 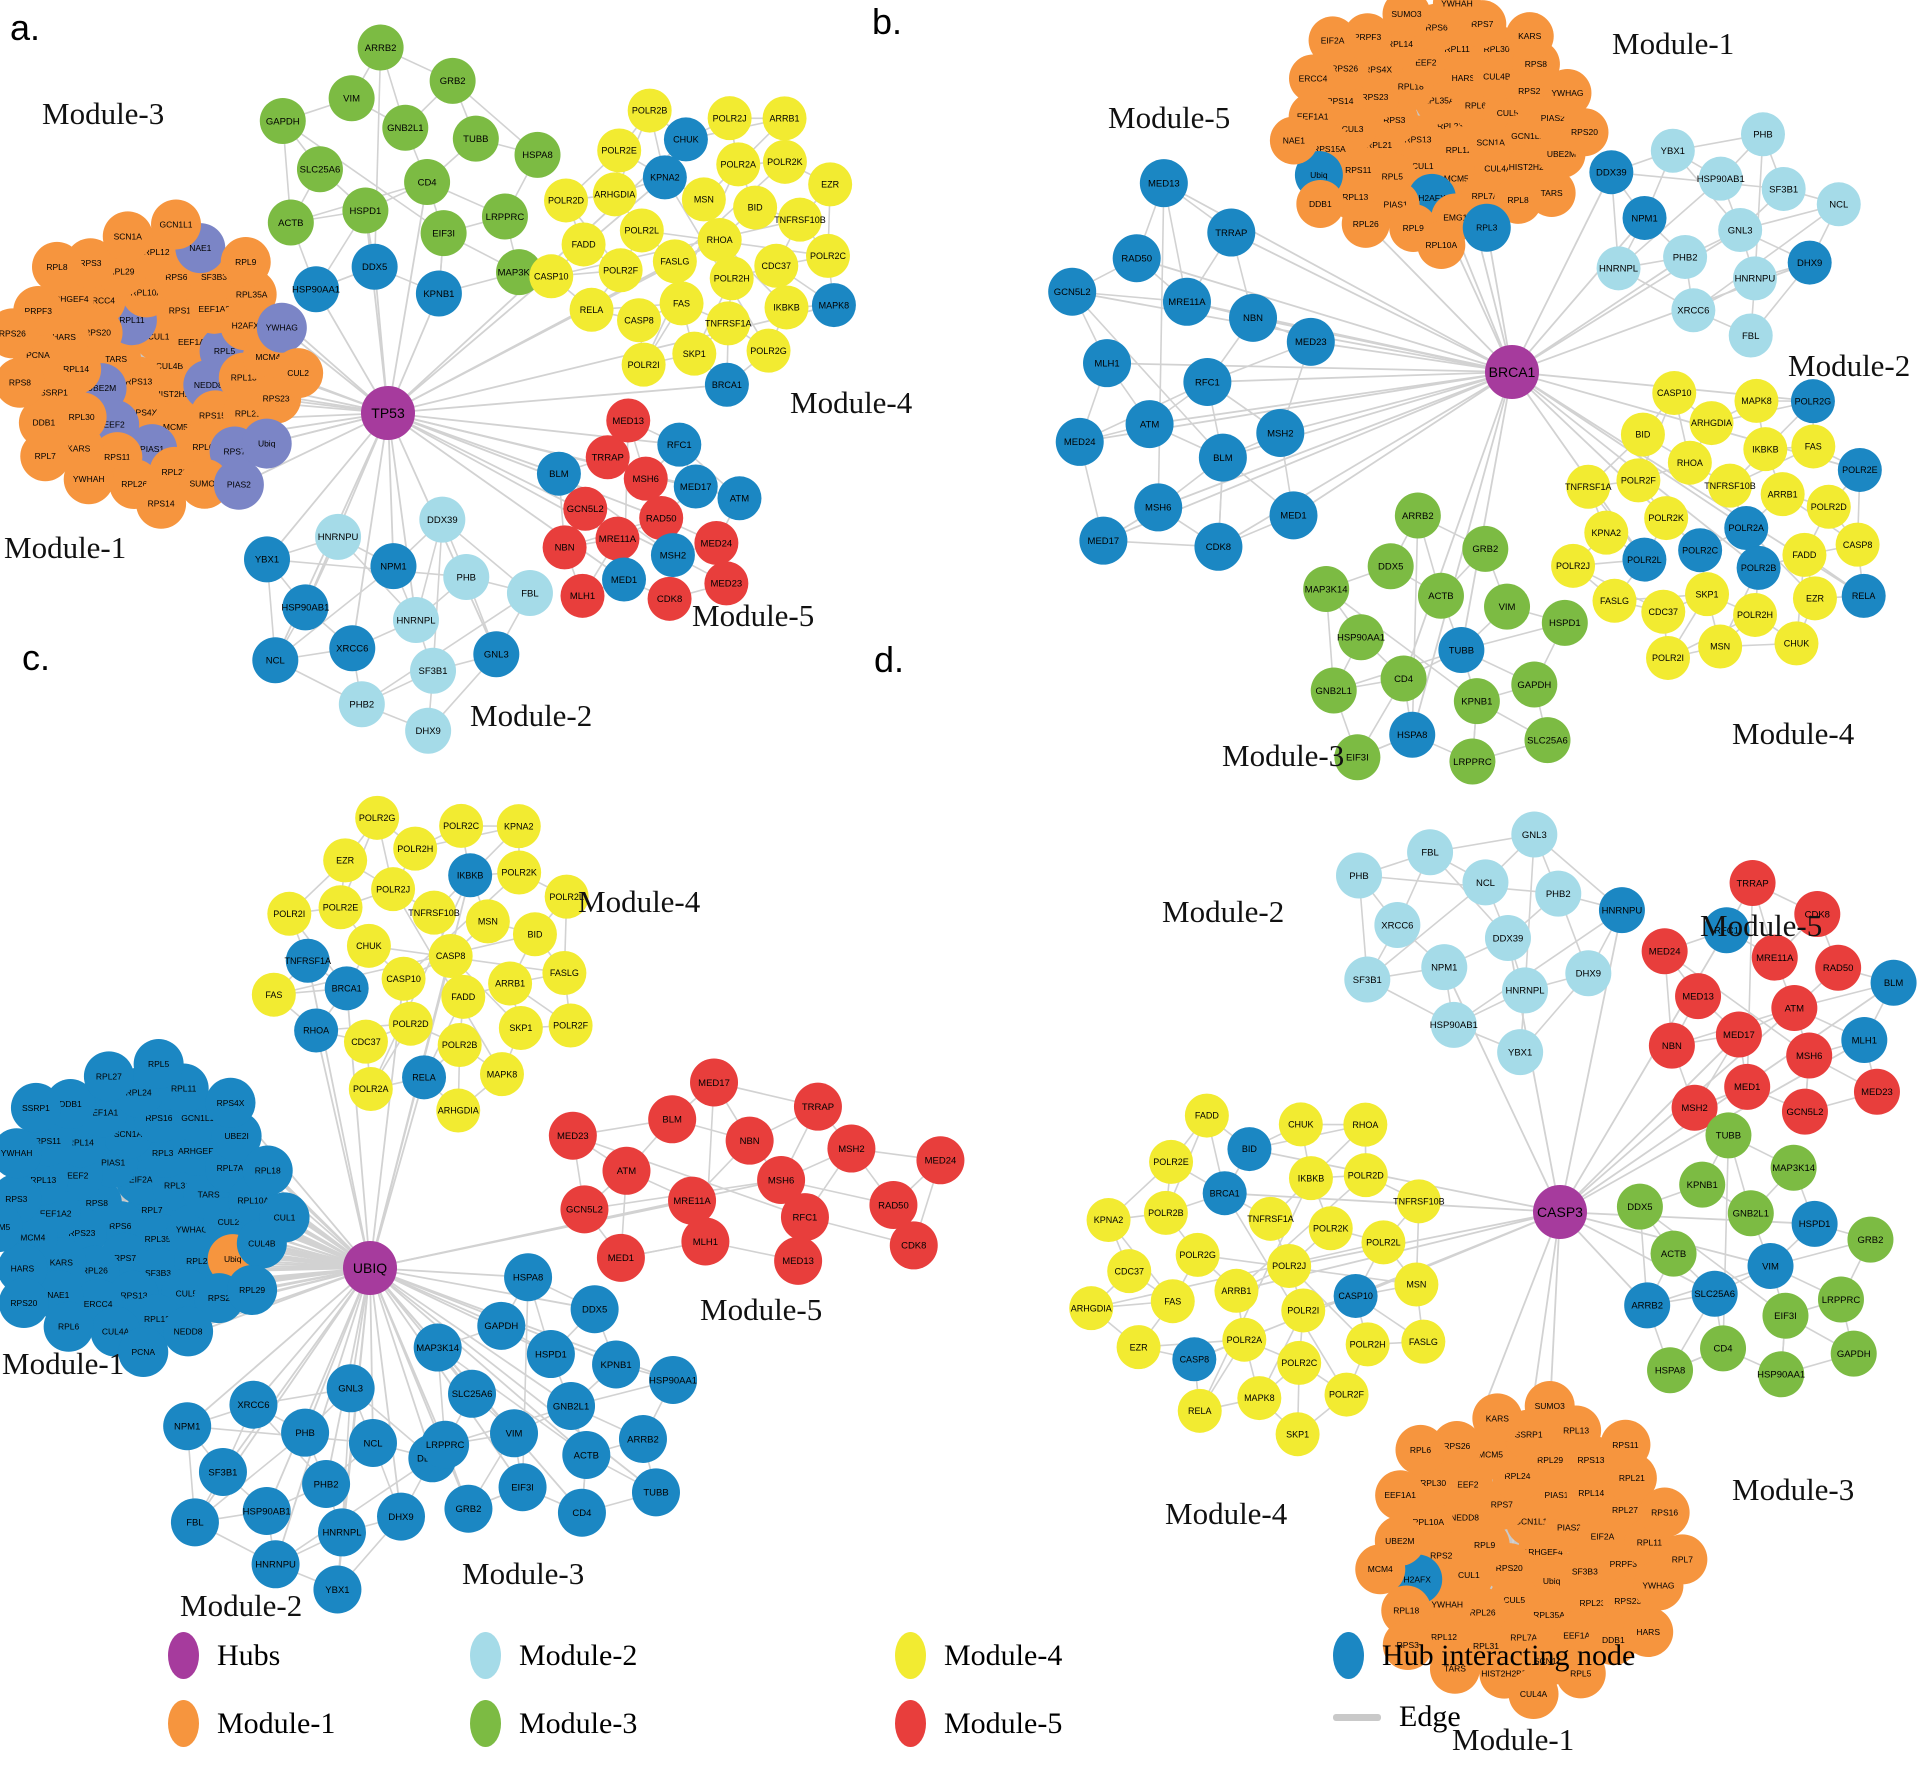 I want to click on node-RPL29, so click(x=252, y=1289).